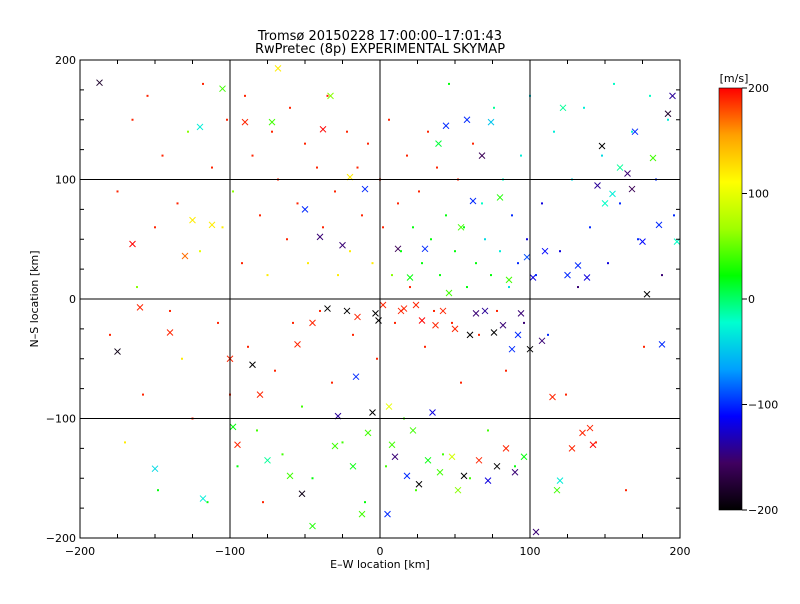  What do you see at coordinates (61, 419) in the screenshot?
I see `y-tick-label: −100` at bounding box center [61, 419].